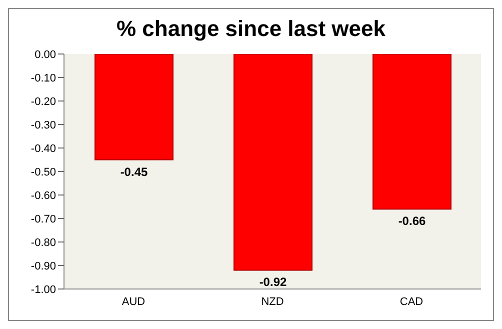 The image size is (502, 329). Describe the element at coordinates (134, 171) in the screenshot. I see `data-label: -0.45` at that location.